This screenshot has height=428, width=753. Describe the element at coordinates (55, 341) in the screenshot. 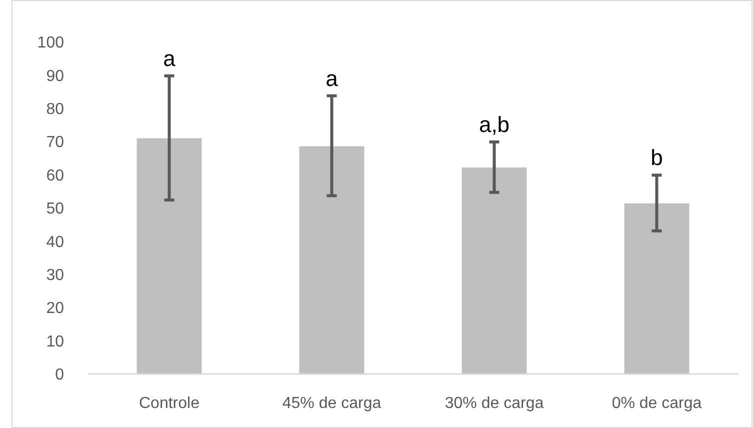

I see `y-tick-label: 10` at that location.